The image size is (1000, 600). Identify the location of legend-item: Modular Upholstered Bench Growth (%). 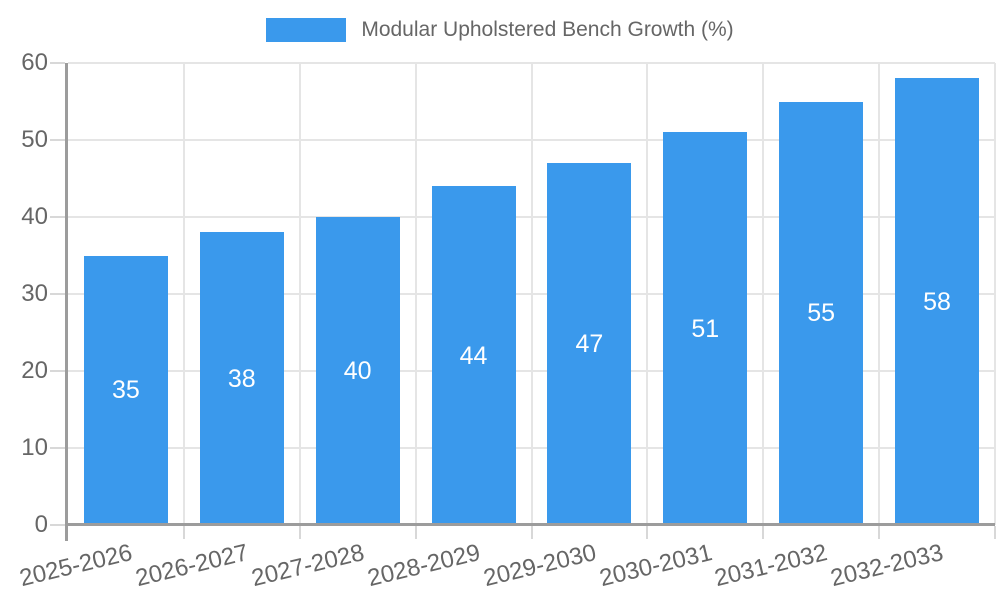
(500, 30).